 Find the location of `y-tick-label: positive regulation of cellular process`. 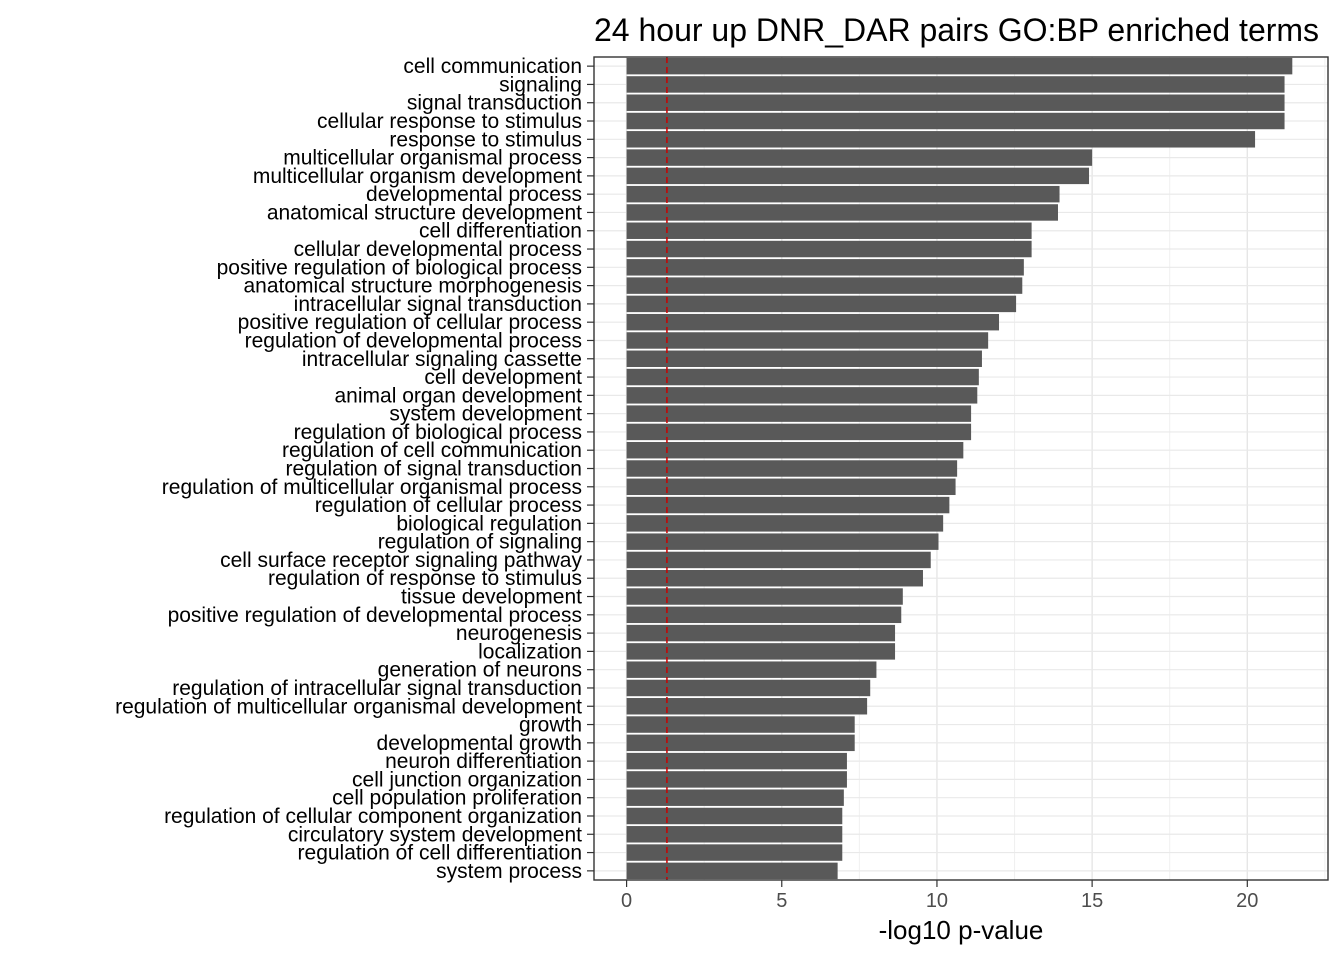

y-tick-label: positive regulation of cellular process is located at coordinates (410, 322).